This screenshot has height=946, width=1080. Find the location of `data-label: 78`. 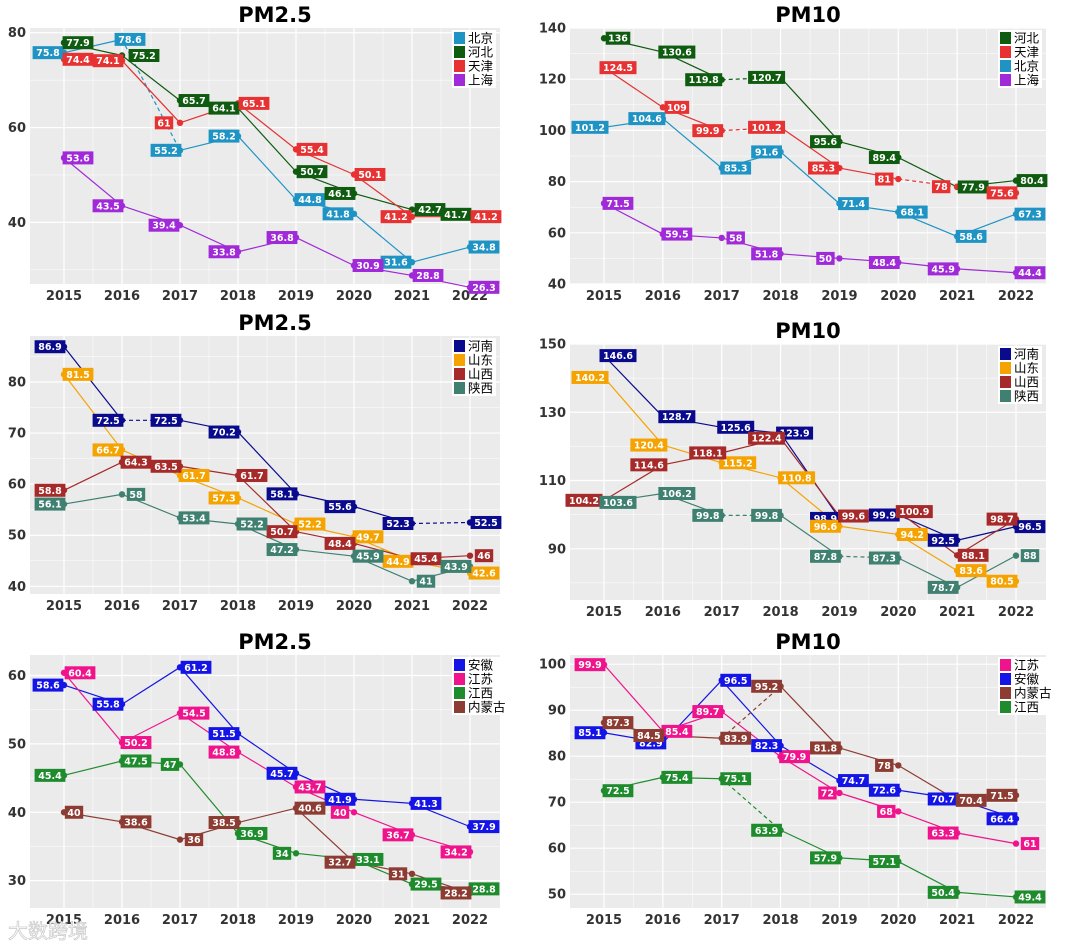

data-label: 78 is located at coordinates (885, 766).